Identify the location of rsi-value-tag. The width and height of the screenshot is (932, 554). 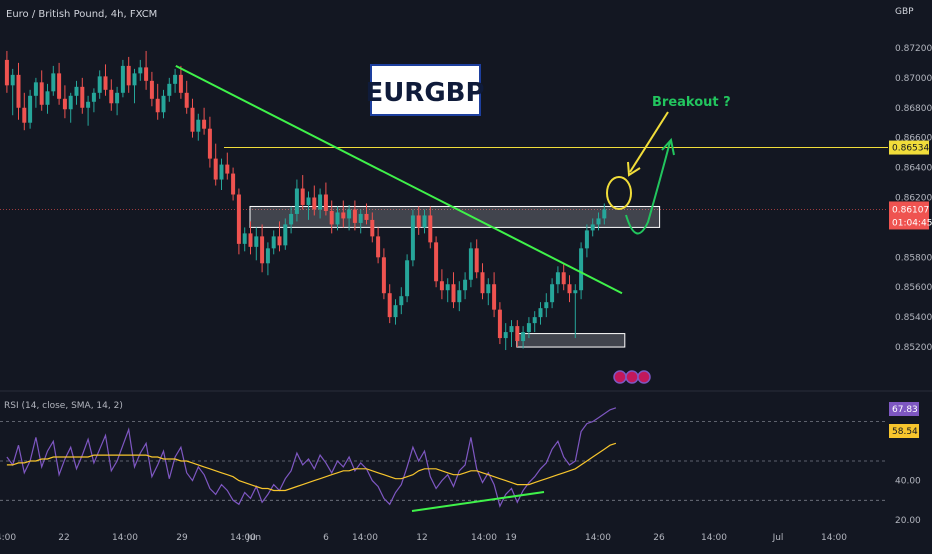
(904, 409).